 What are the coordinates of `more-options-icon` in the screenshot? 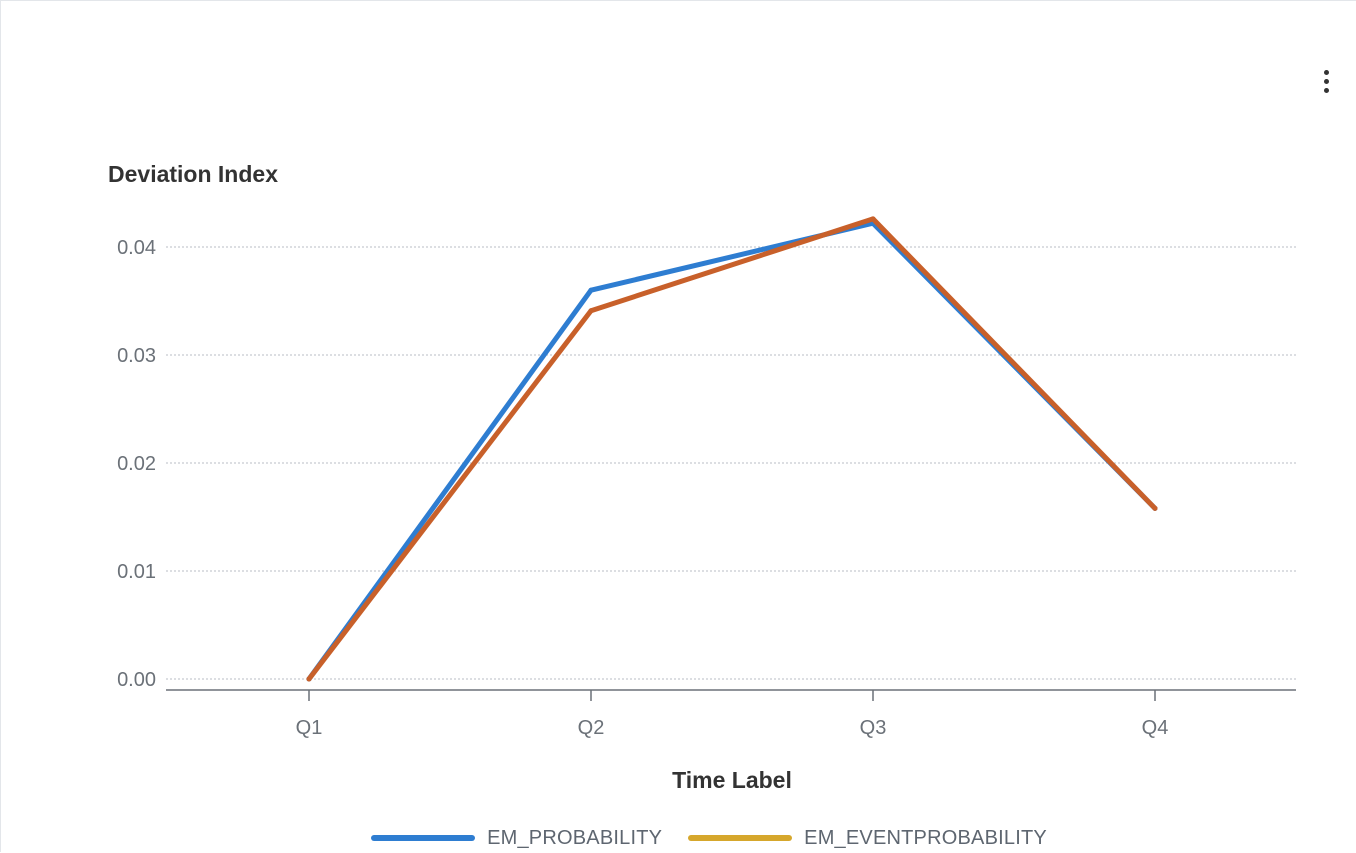 It's located at (1326, 81).